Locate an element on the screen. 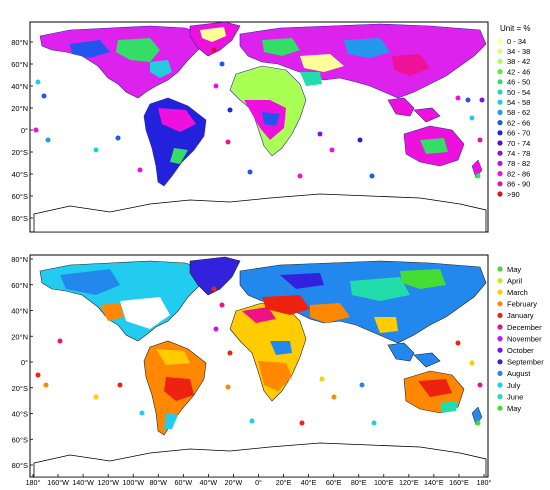 The image size is (550, 490). legend-label: 66 - 70 is located at coordinates (518, 133).